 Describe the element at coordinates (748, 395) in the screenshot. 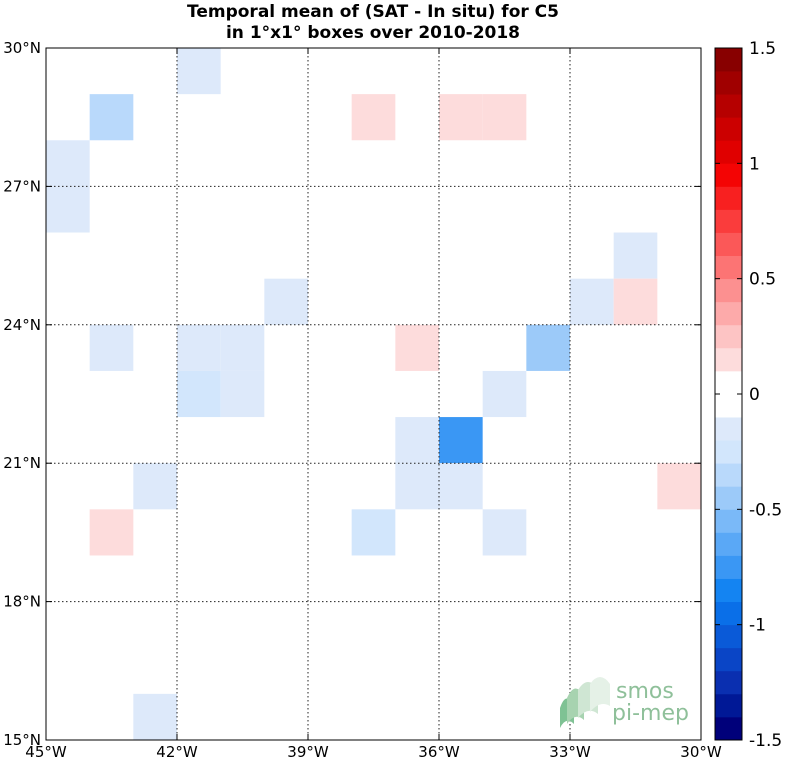

I see `colorbar: 1.5 1 0.5 0 -0.5 -1 -1.5` at that location.